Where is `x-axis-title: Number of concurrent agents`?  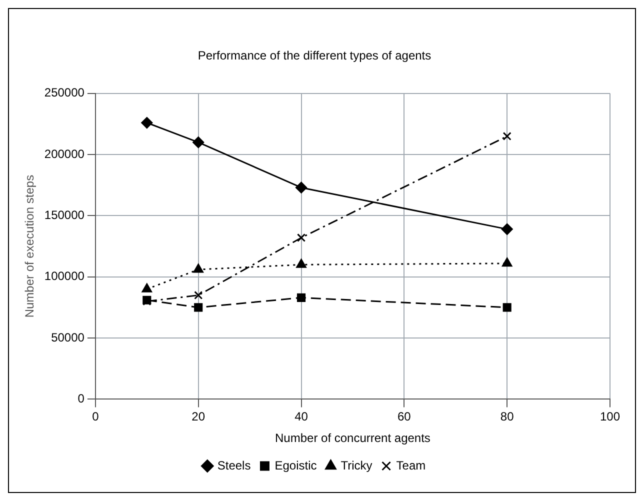
x-axis-title: Number of concurrent agents is located at coordinates (352, 438).